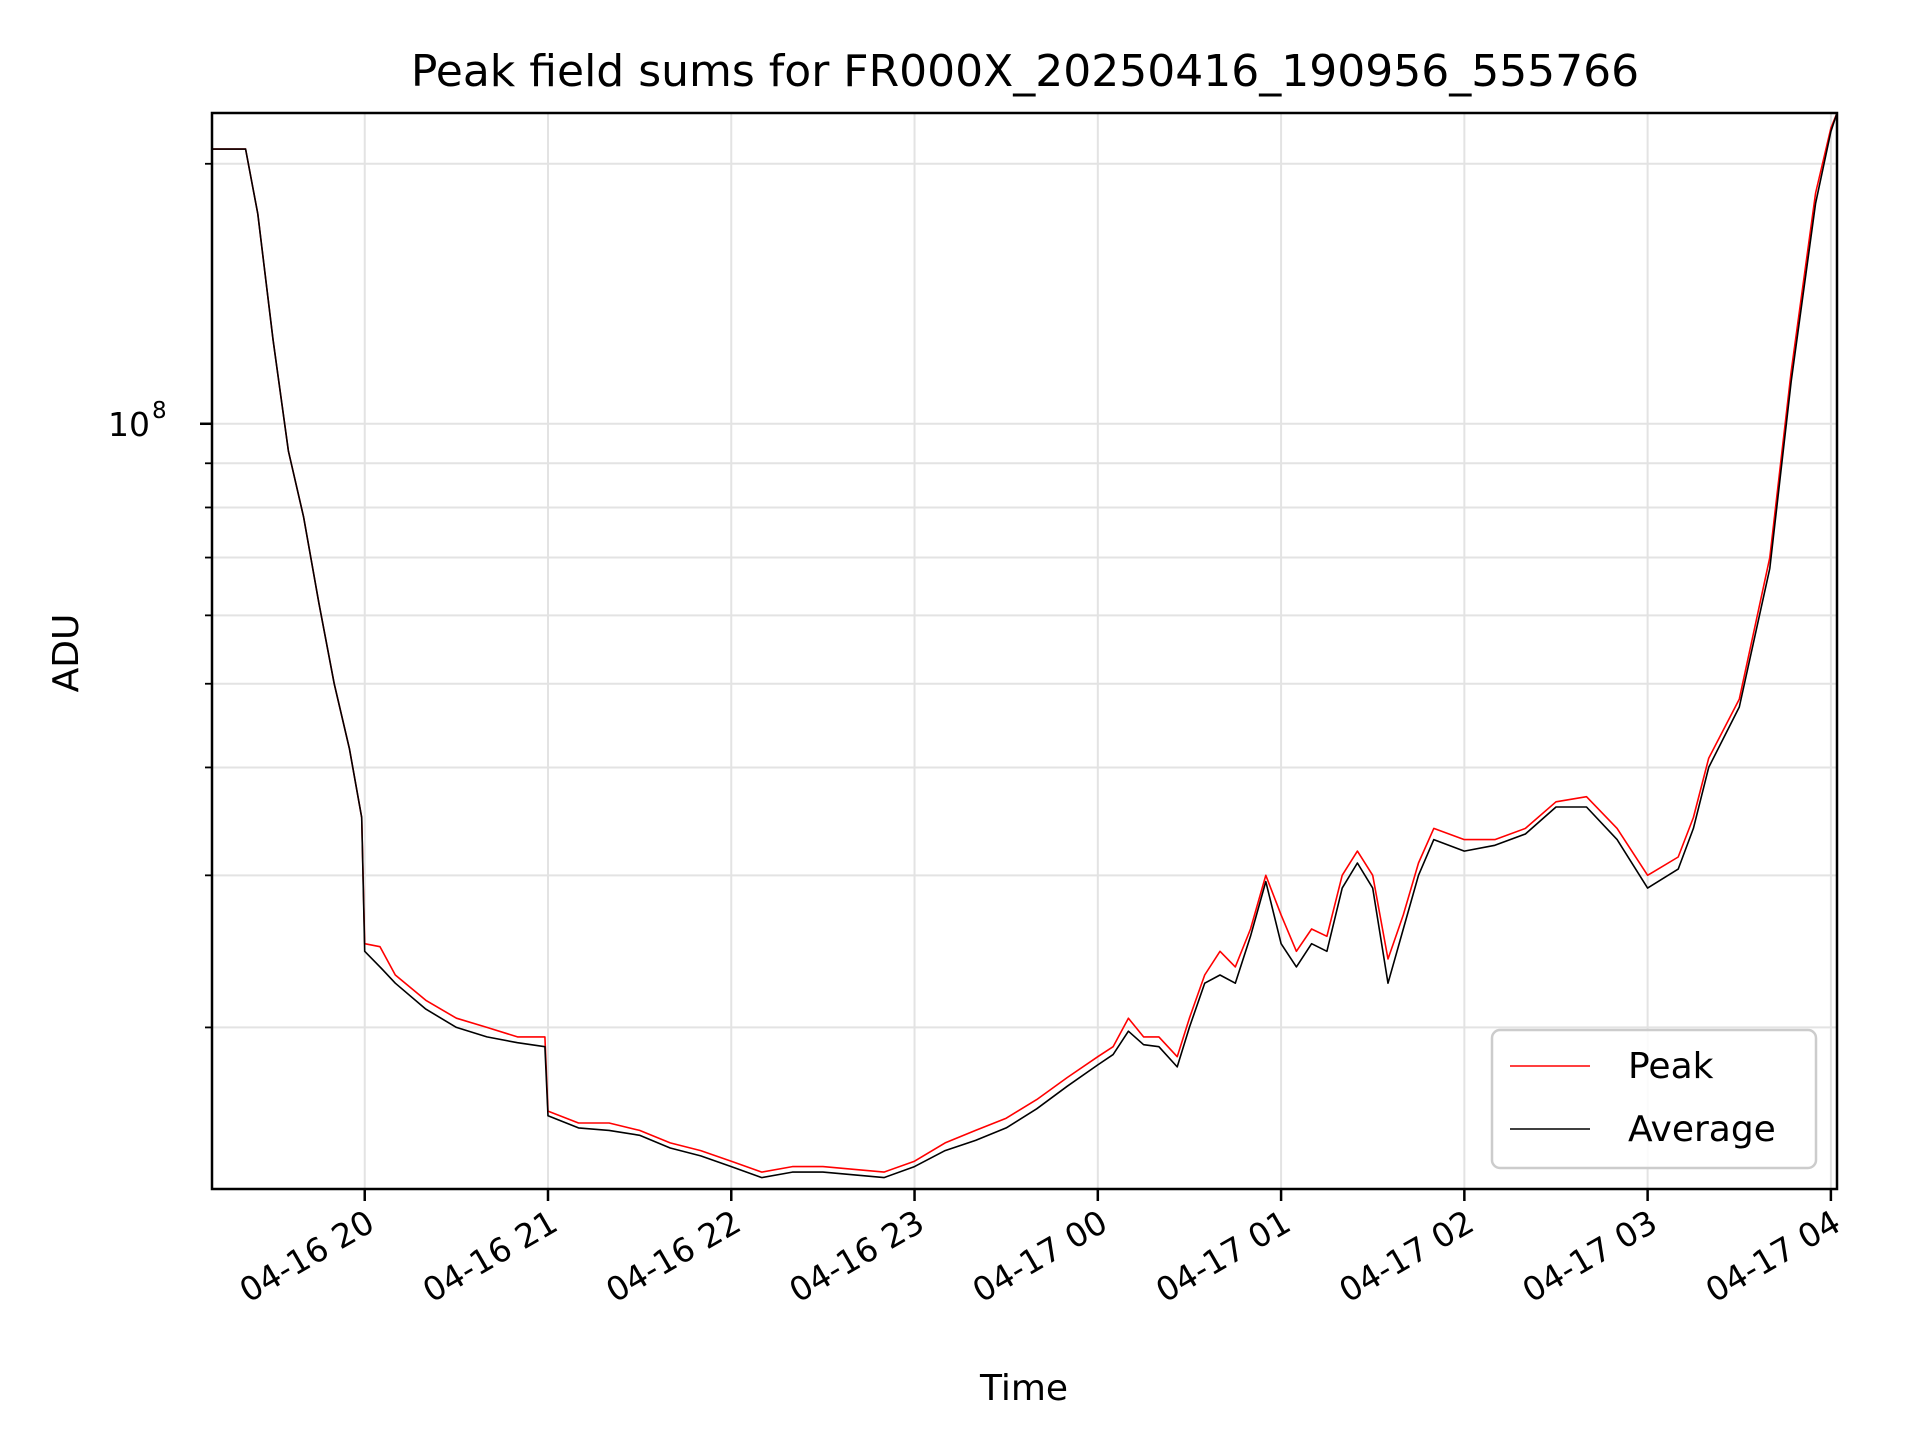  I want to click on legend-box, so click(1654, 1099).